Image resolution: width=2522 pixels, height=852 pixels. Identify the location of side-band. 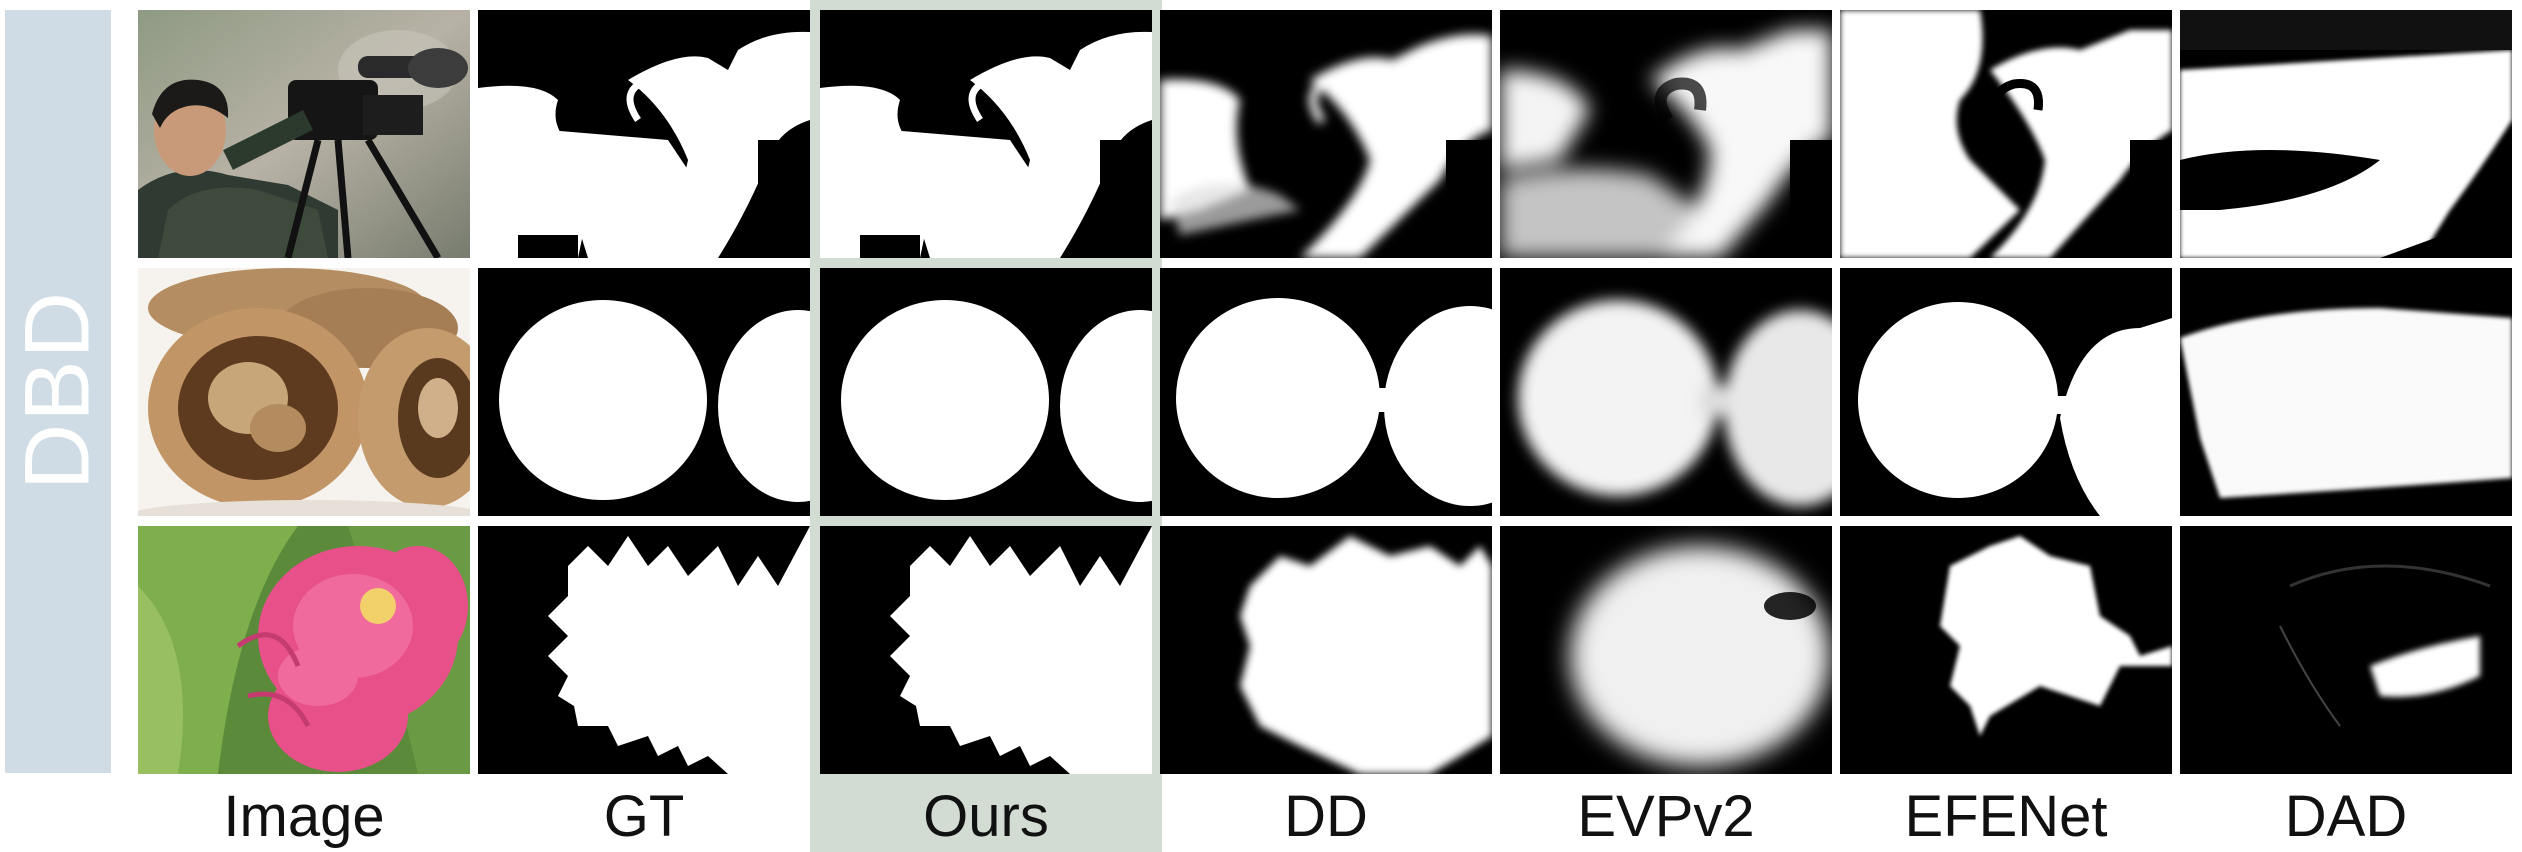
(58, 391).